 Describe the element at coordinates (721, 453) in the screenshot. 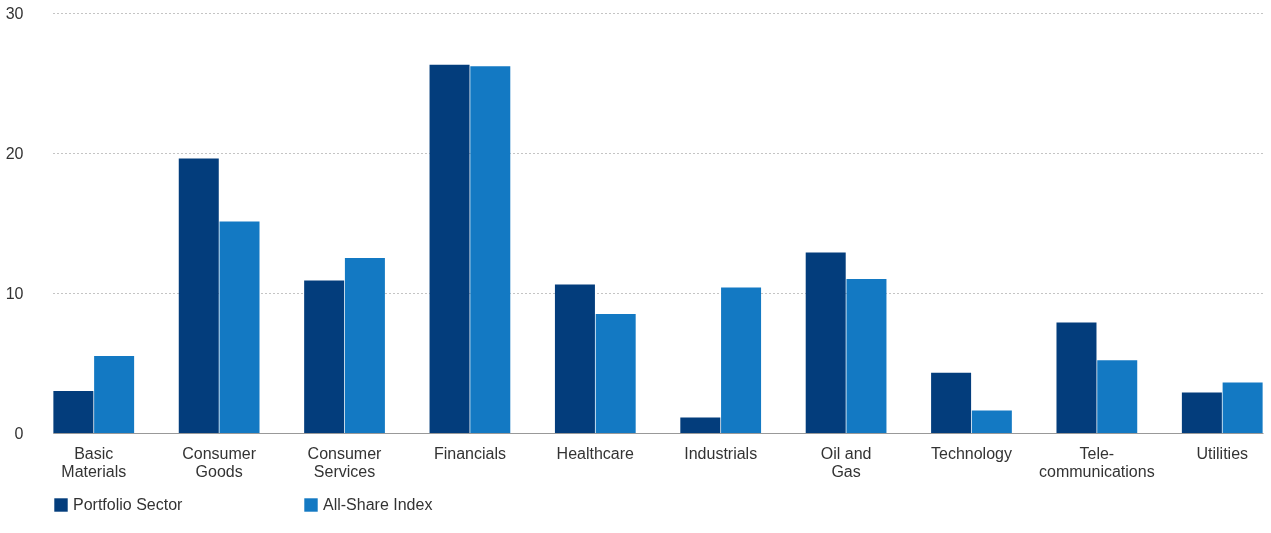

I see `x-tick-label: Industrials` at that location.